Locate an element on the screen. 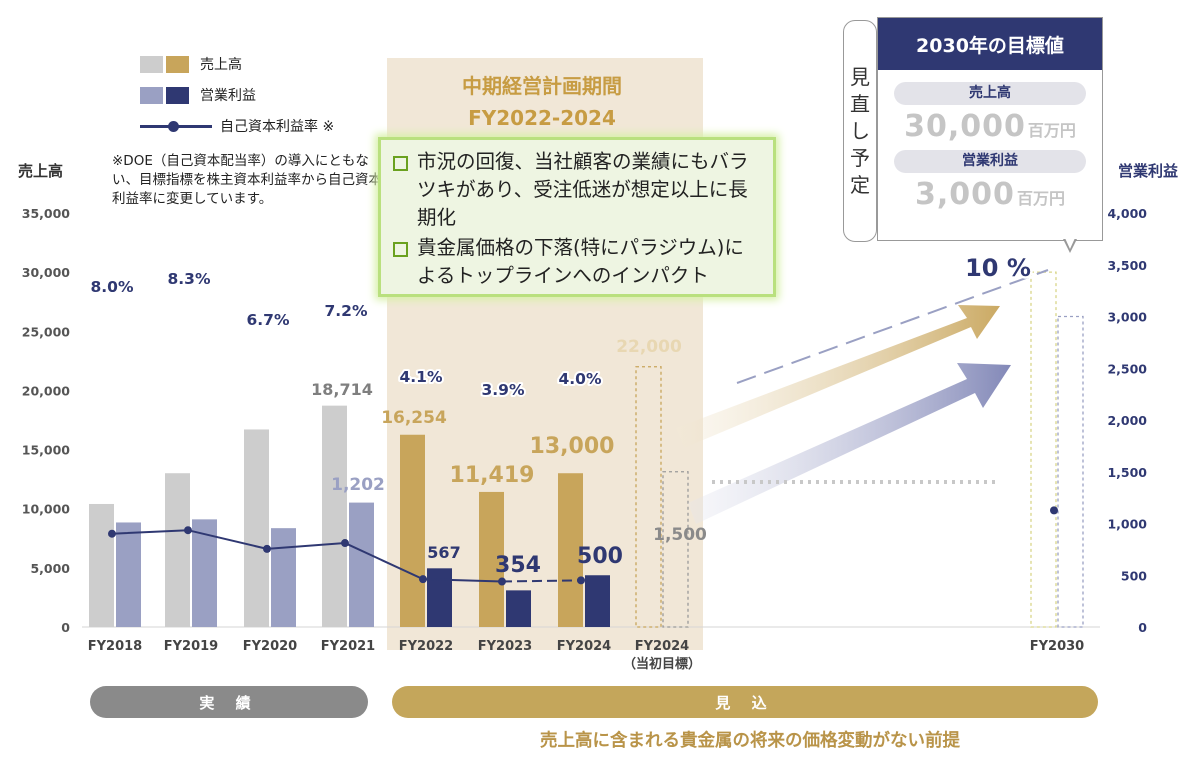 This screenshot has width=1200, height=762. bullet-item: 貴金属価格の下落(特にパラジウム)によるトップラインへのインパクト is located at coordinates (578, 262).